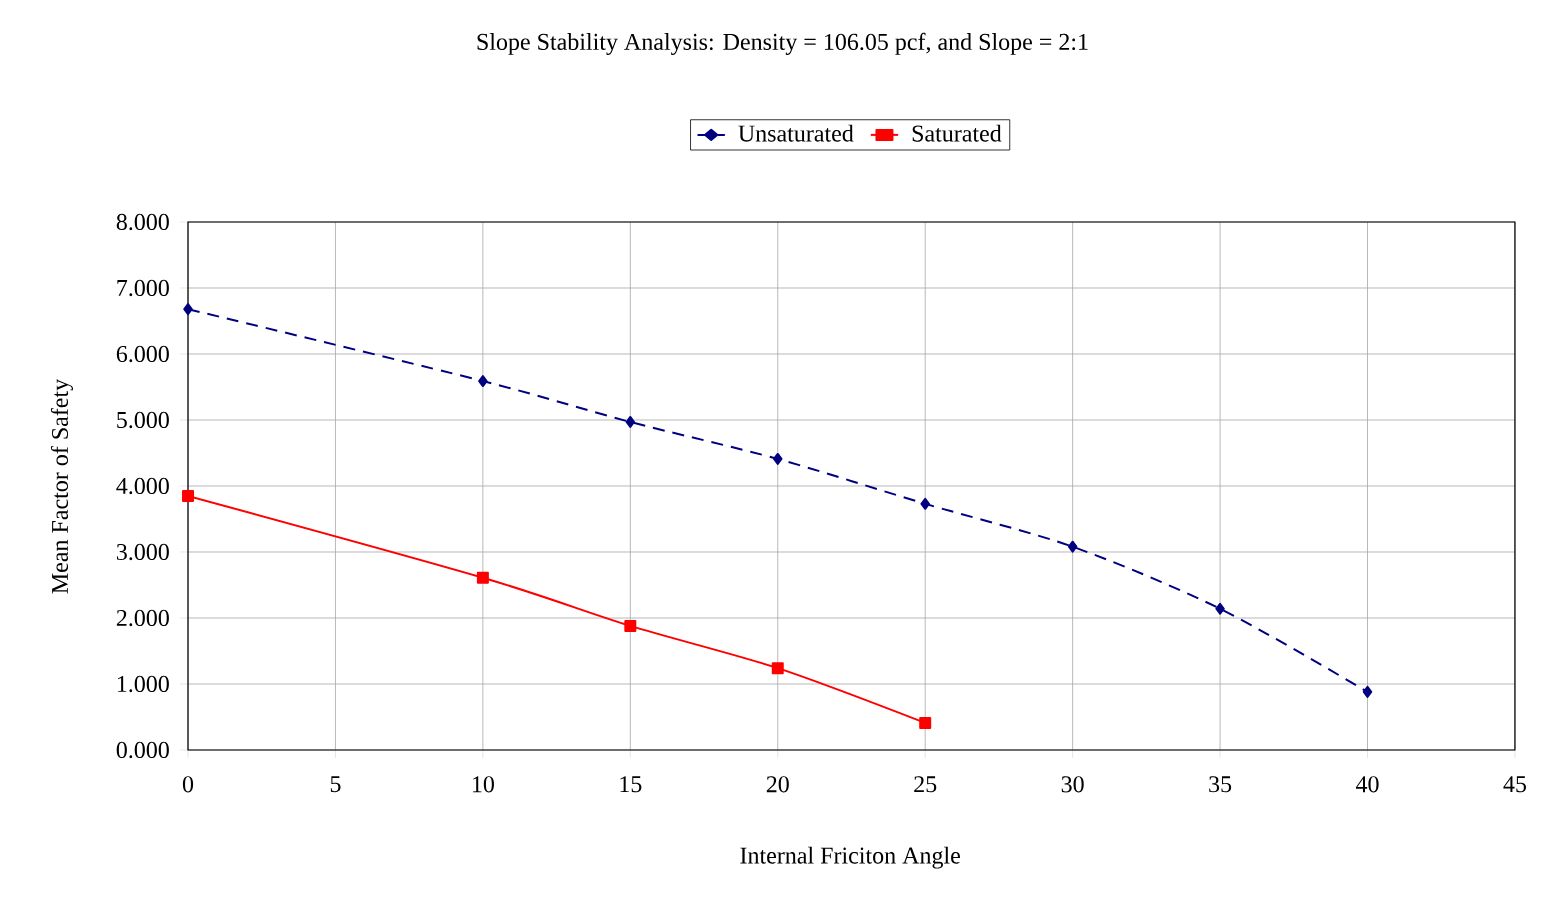 This screenshot has height=910, width=1551. What do you see at coordinates (143, 288) in the screenshot?
I see `y-tick-label: 7.000` at bounding box center [143, 288].